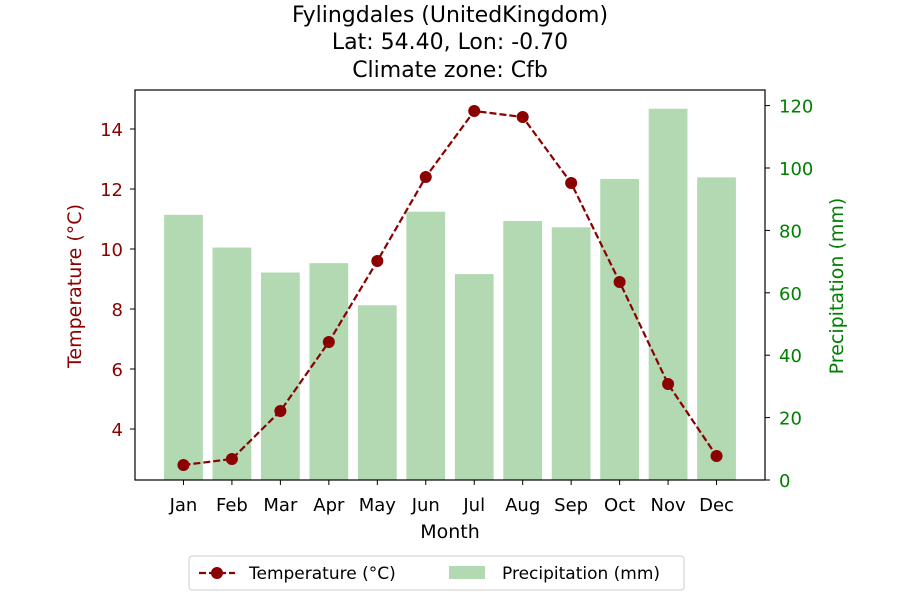 Image resolution: width=900 pixels, height=600 pixels. I want to click on chart-title-station: Fylingdales (UnitedKingdom), so click(450, 15).